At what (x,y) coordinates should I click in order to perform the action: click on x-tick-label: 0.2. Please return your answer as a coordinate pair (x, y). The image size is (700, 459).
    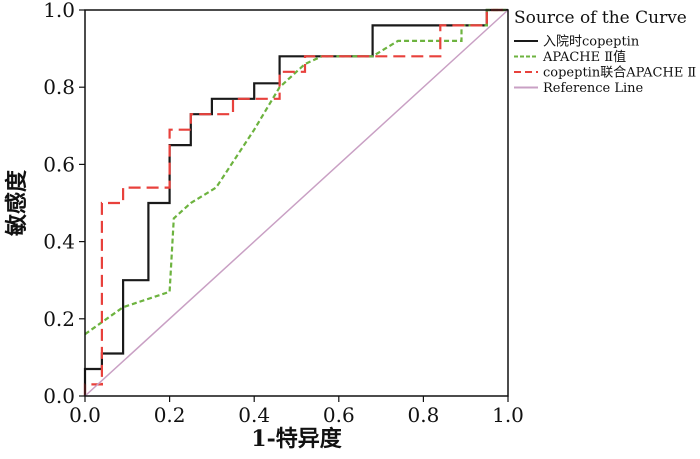
    Looking at the image, I should click on (170, 415).